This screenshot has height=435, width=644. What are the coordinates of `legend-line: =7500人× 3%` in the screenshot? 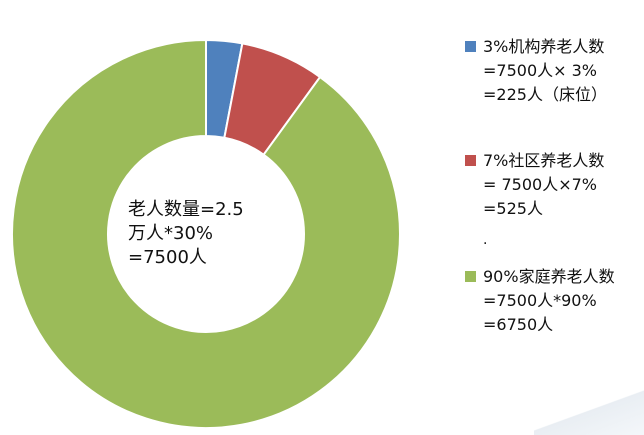 It's located at (540, 70).